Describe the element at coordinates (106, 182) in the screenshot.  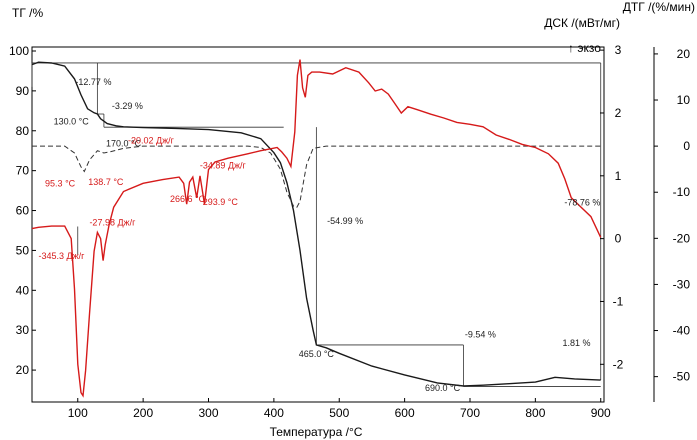
I see `annotation-label: 138.7 °C` at that location.